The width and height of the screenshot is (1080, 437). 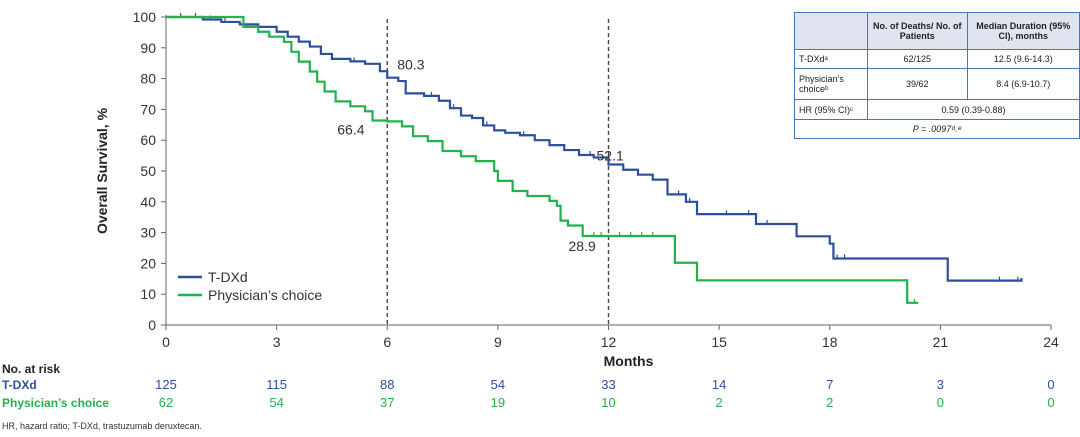 I want to click on at-risk-count: 88, so click(x=387, y=384).